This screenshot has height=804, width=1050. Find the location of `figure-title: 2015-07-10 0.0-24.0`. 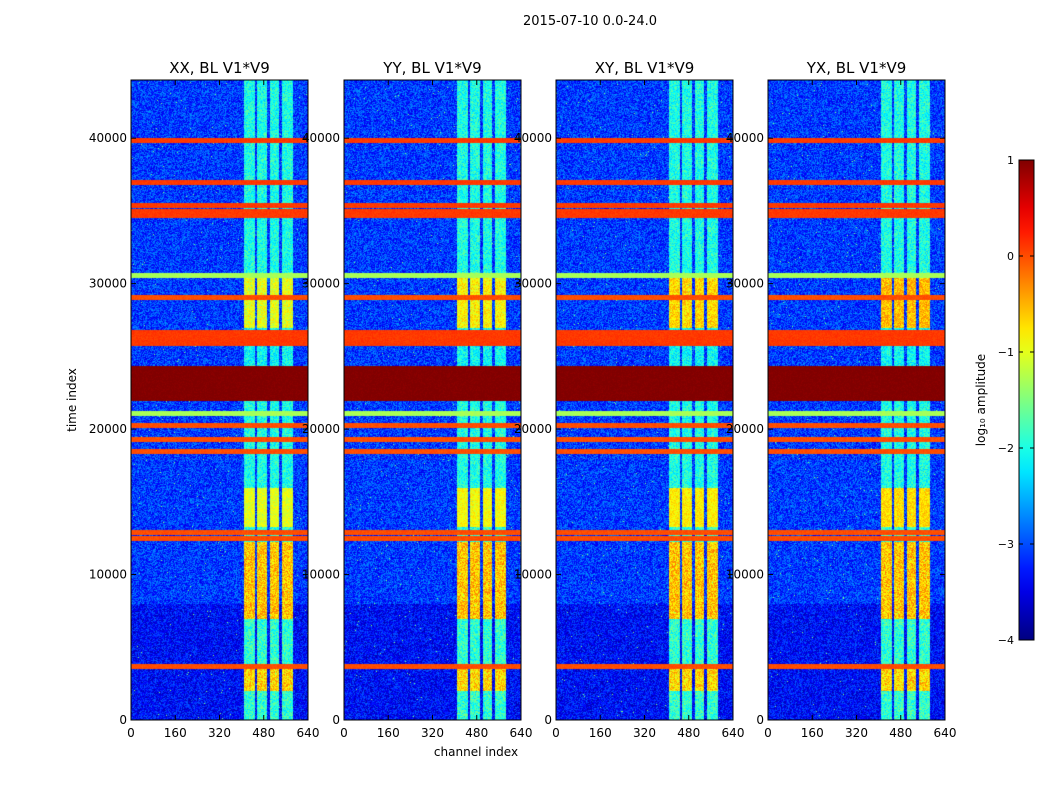

figure-title: 2015-07-10 0.0-24.0 is located at coordinates (590, 21).